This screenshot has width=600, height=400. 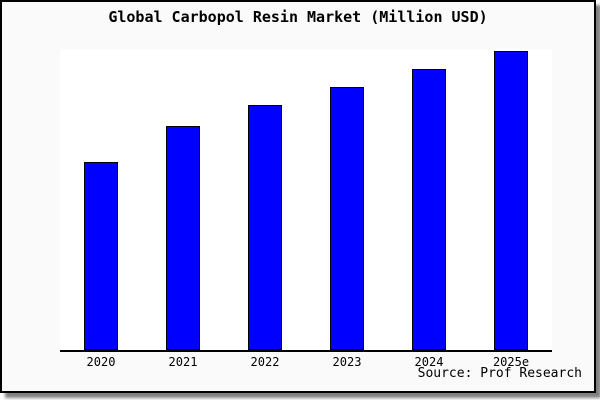 What do you see at coordinates (347, 218) in the screenshot?
I see `bar-2023` at bounding box center [347, 218].